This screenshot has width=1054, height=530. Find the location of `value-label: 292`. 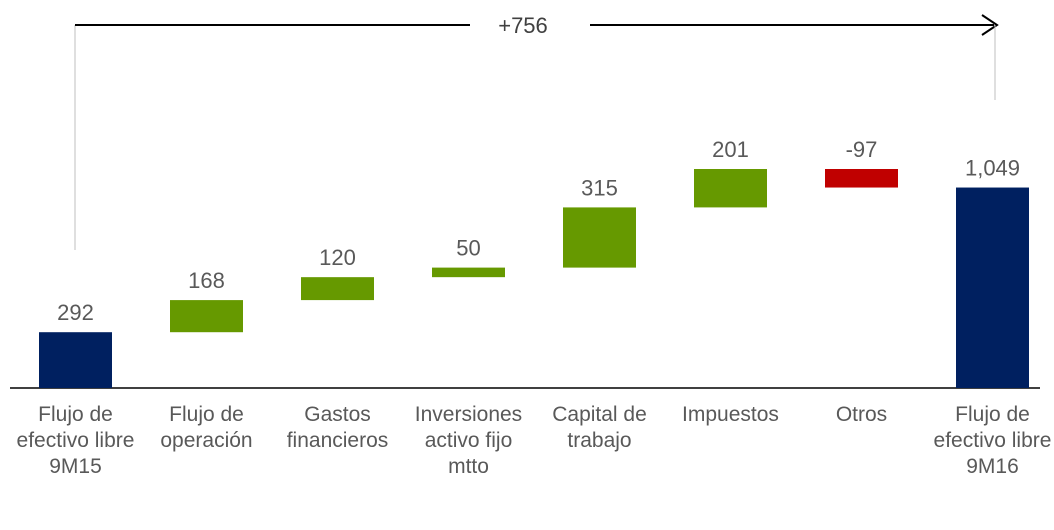

value-label: 292 is located at coordinates (75, 312).